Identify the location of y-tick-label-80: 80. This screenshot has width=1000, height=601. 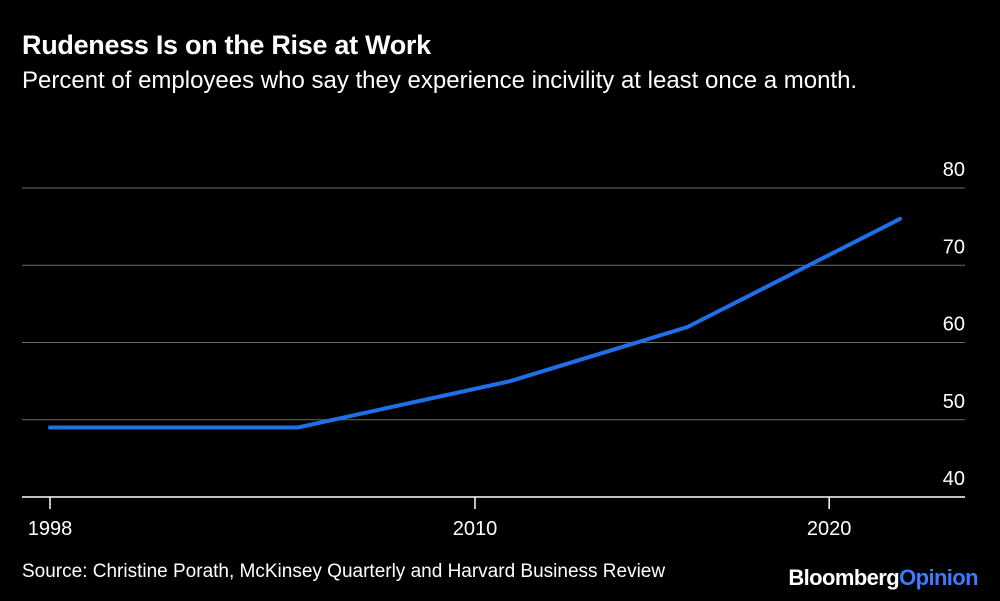
(954, 170).